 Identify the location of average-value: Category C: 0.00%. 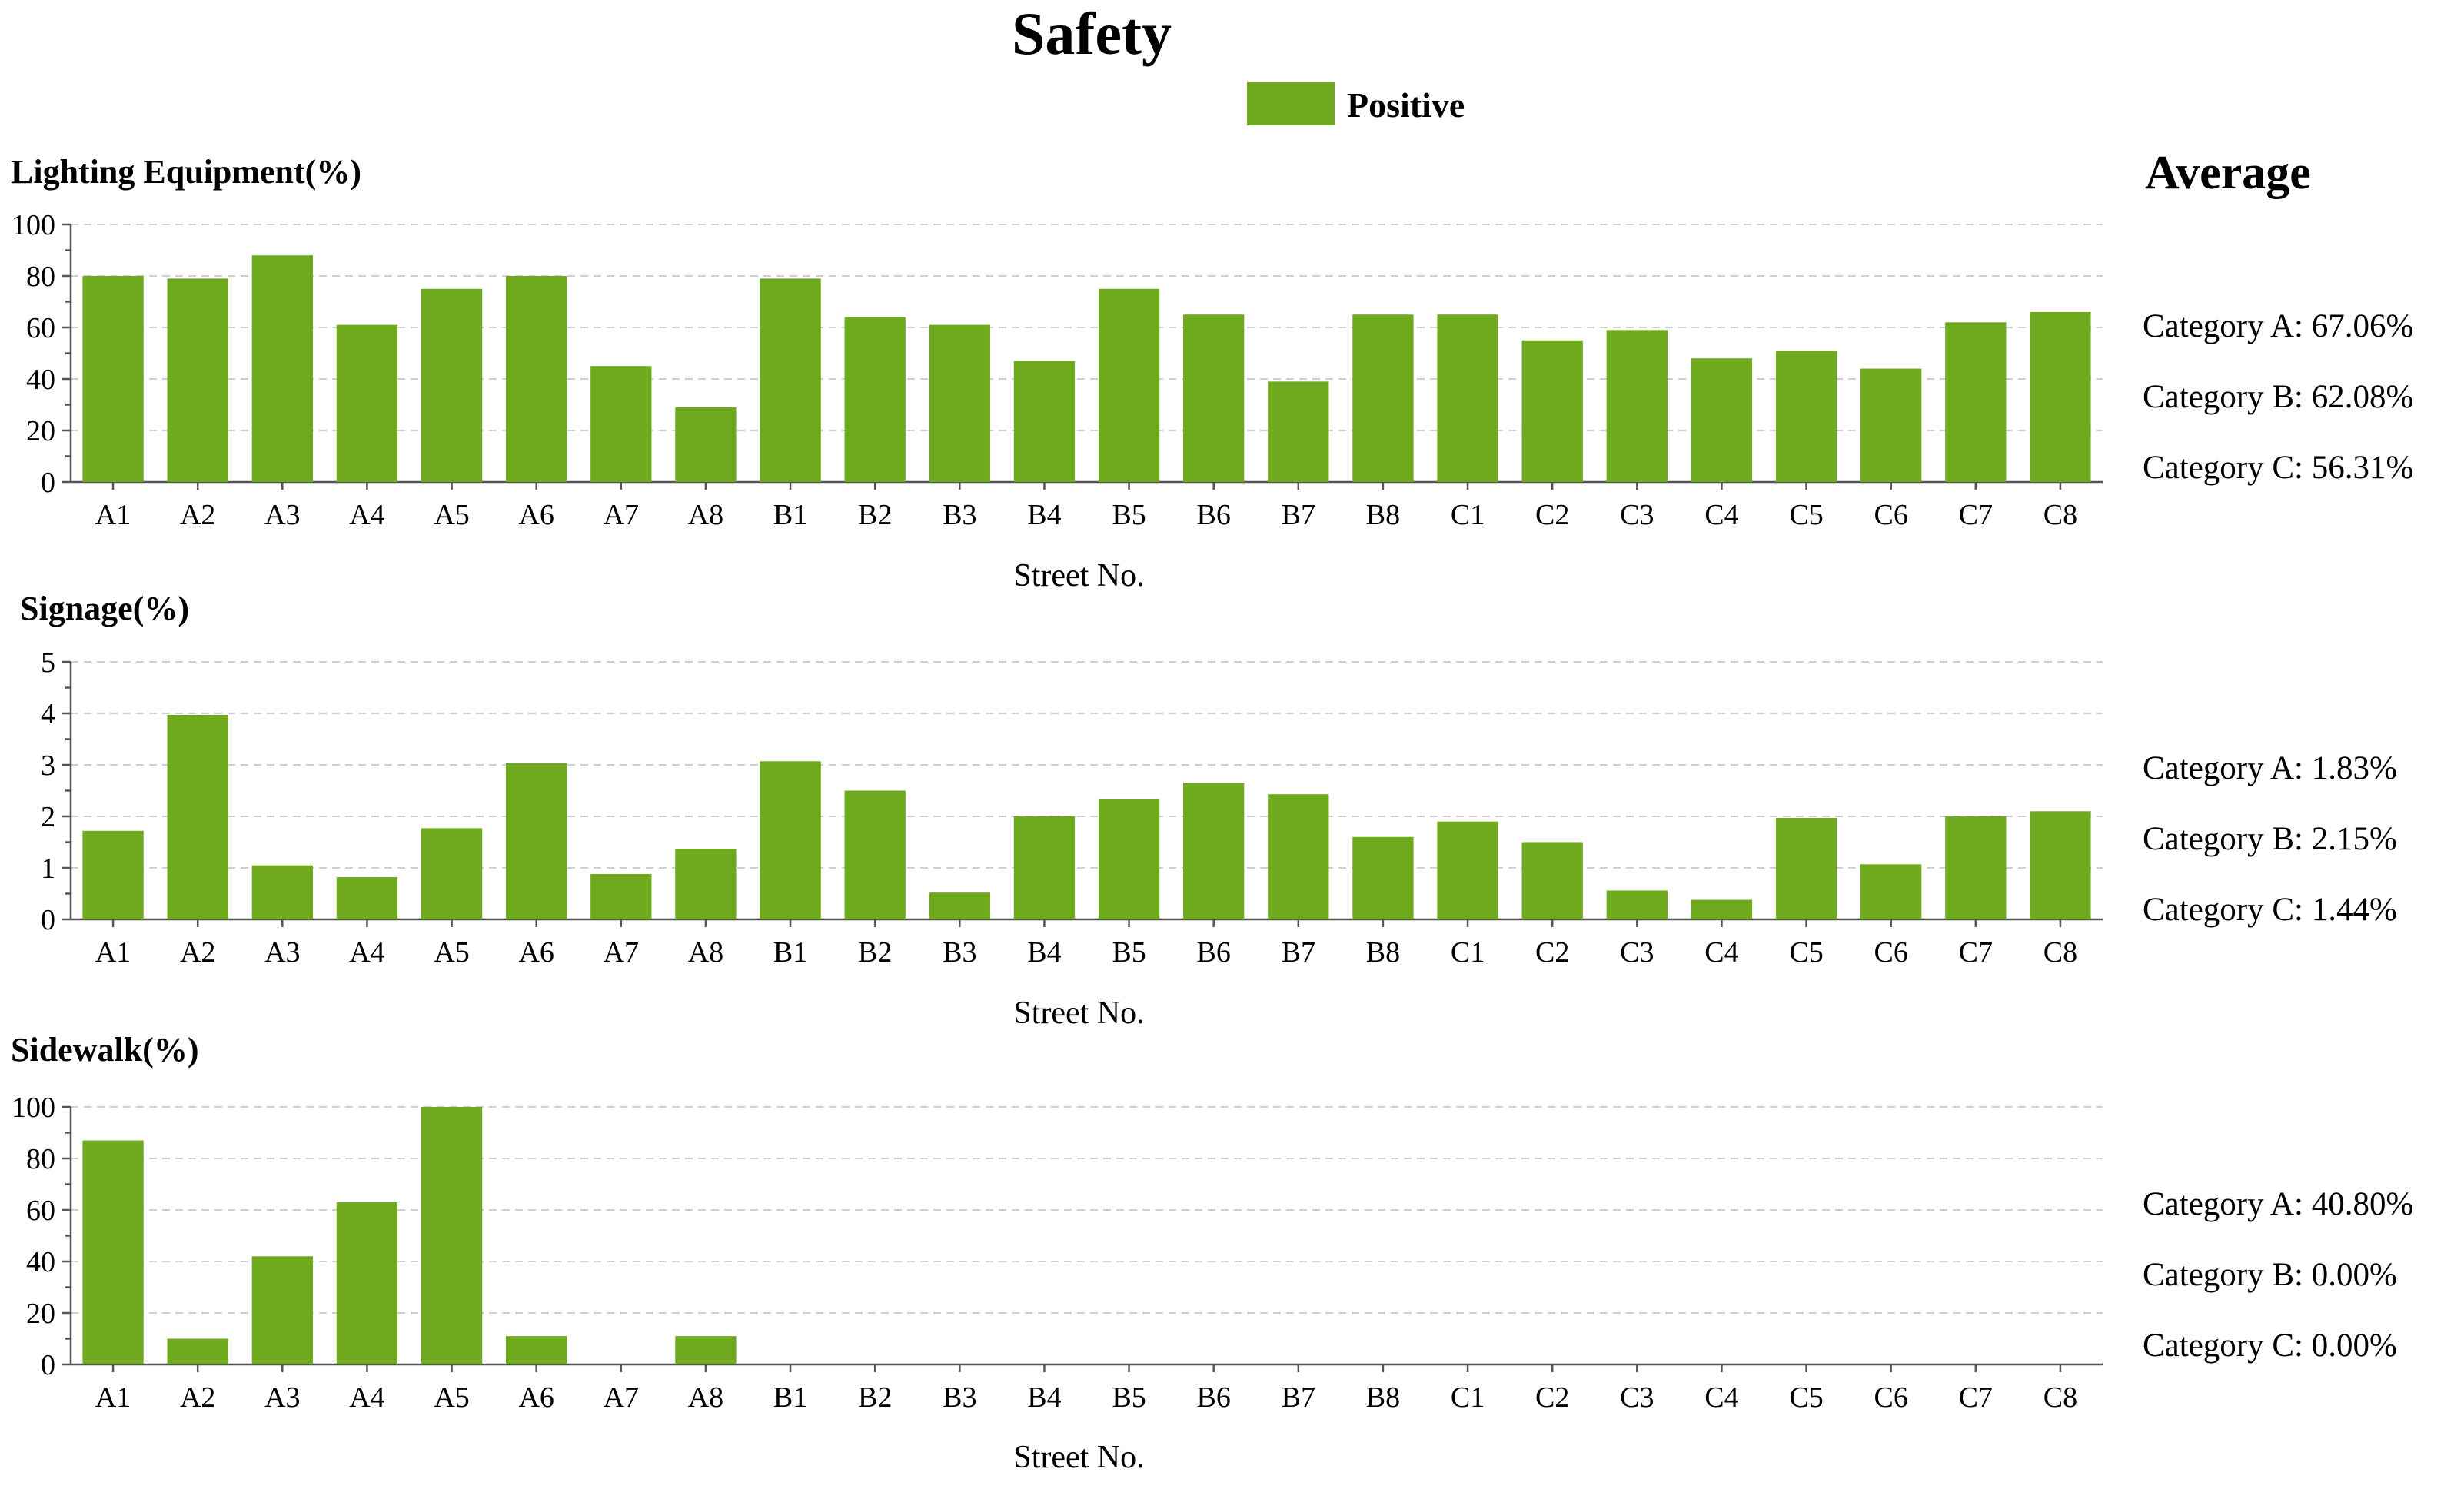
(2270, 1346).